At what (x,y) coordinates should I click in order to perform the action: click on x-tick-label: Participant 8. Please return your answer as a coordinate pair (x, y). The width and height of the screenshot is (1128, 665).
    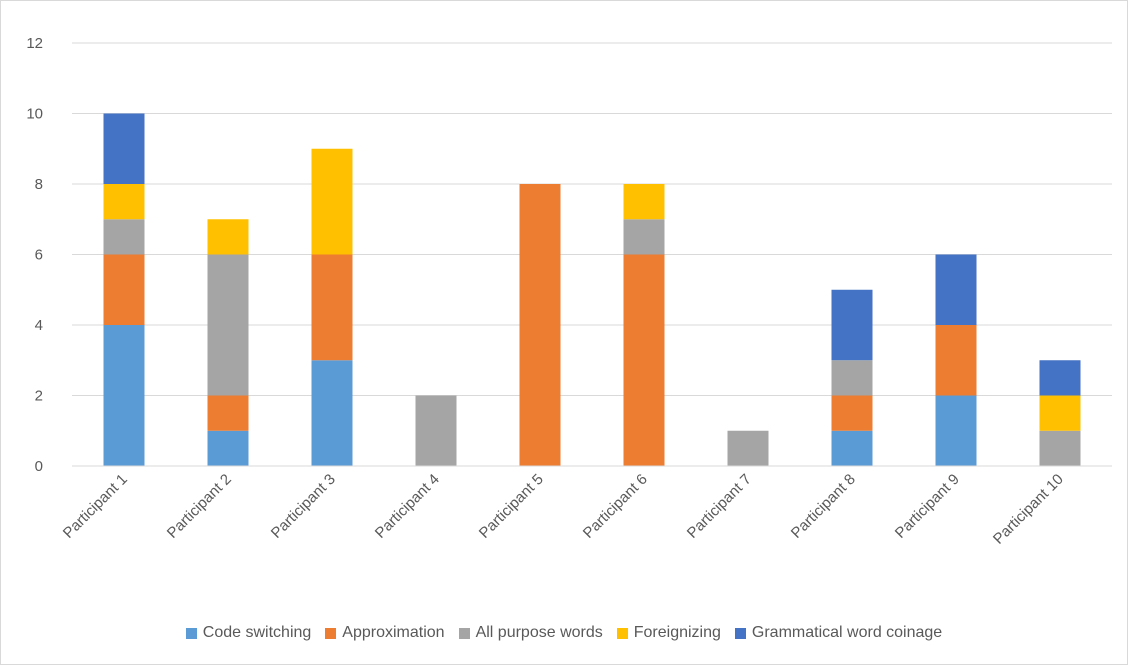
    Looking at the image, I should click on (823, 506).